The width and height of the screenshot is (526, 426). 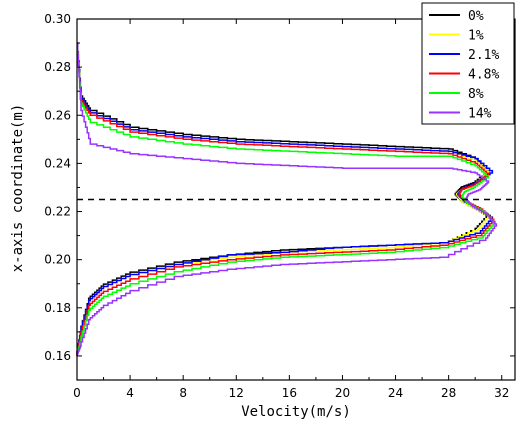 What do you see at coordinates (57, 19) in the screenshot?
I see `y-tick-label: 0.30` at bounding box center [57, 19].